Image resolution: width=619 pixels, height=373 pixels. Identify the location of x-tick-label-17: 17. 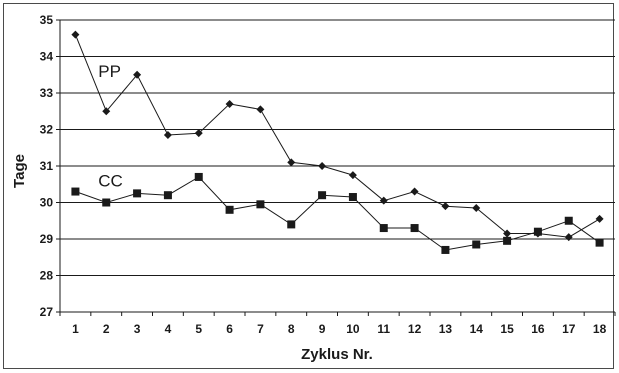
(569, 329).